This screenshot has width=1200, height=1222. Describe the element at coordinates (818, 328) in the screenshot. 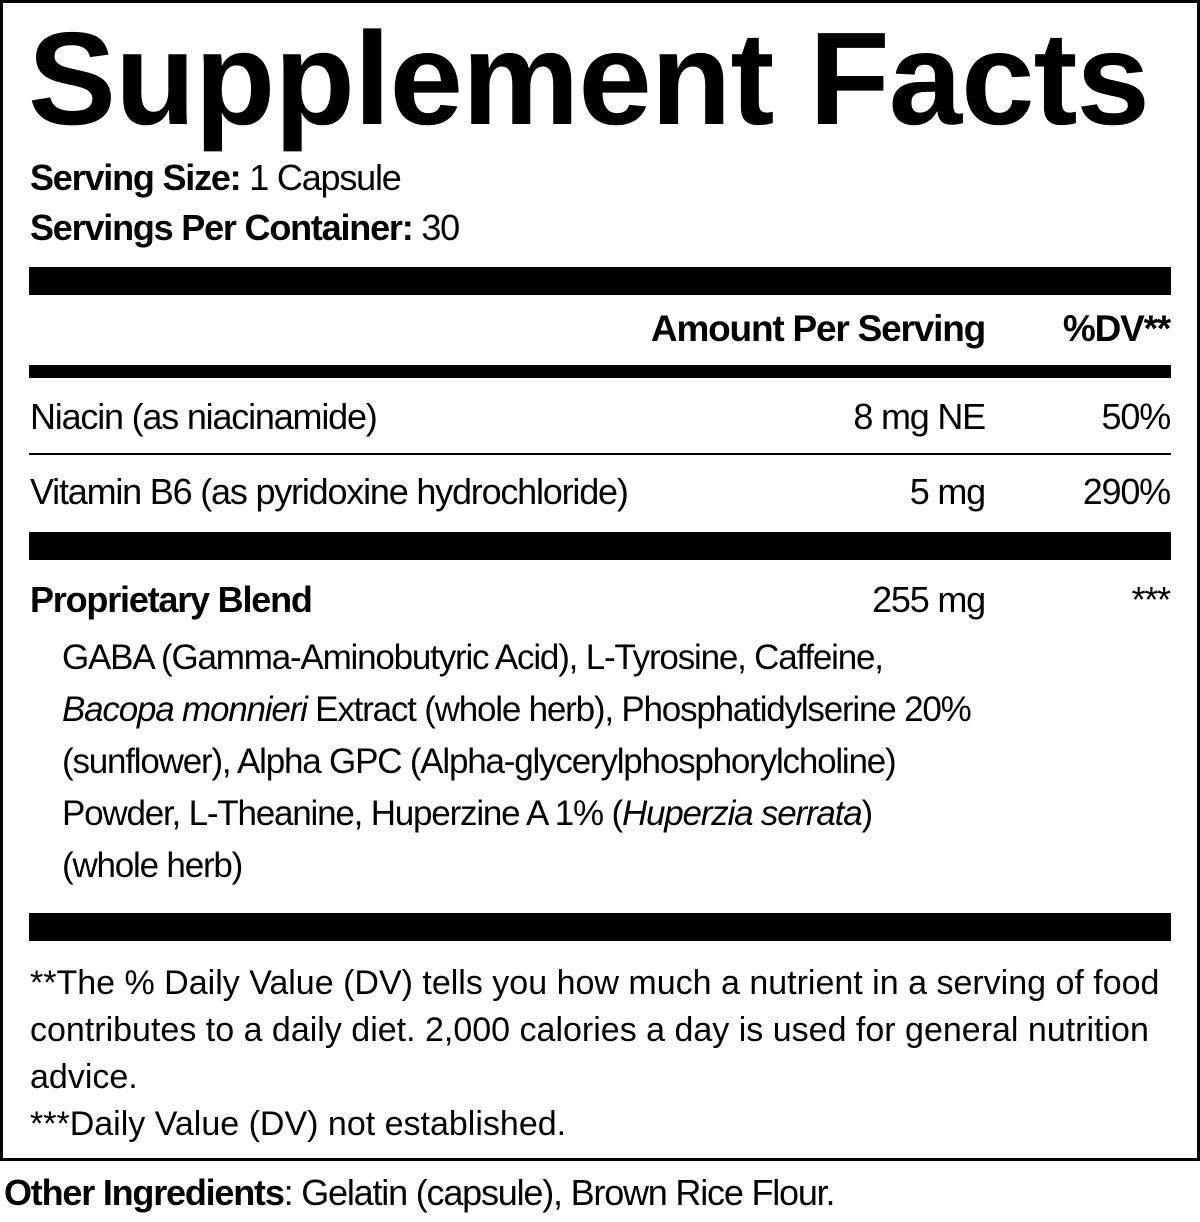

I see `amount-per-serving-header: Amount Per Serving` at that location.